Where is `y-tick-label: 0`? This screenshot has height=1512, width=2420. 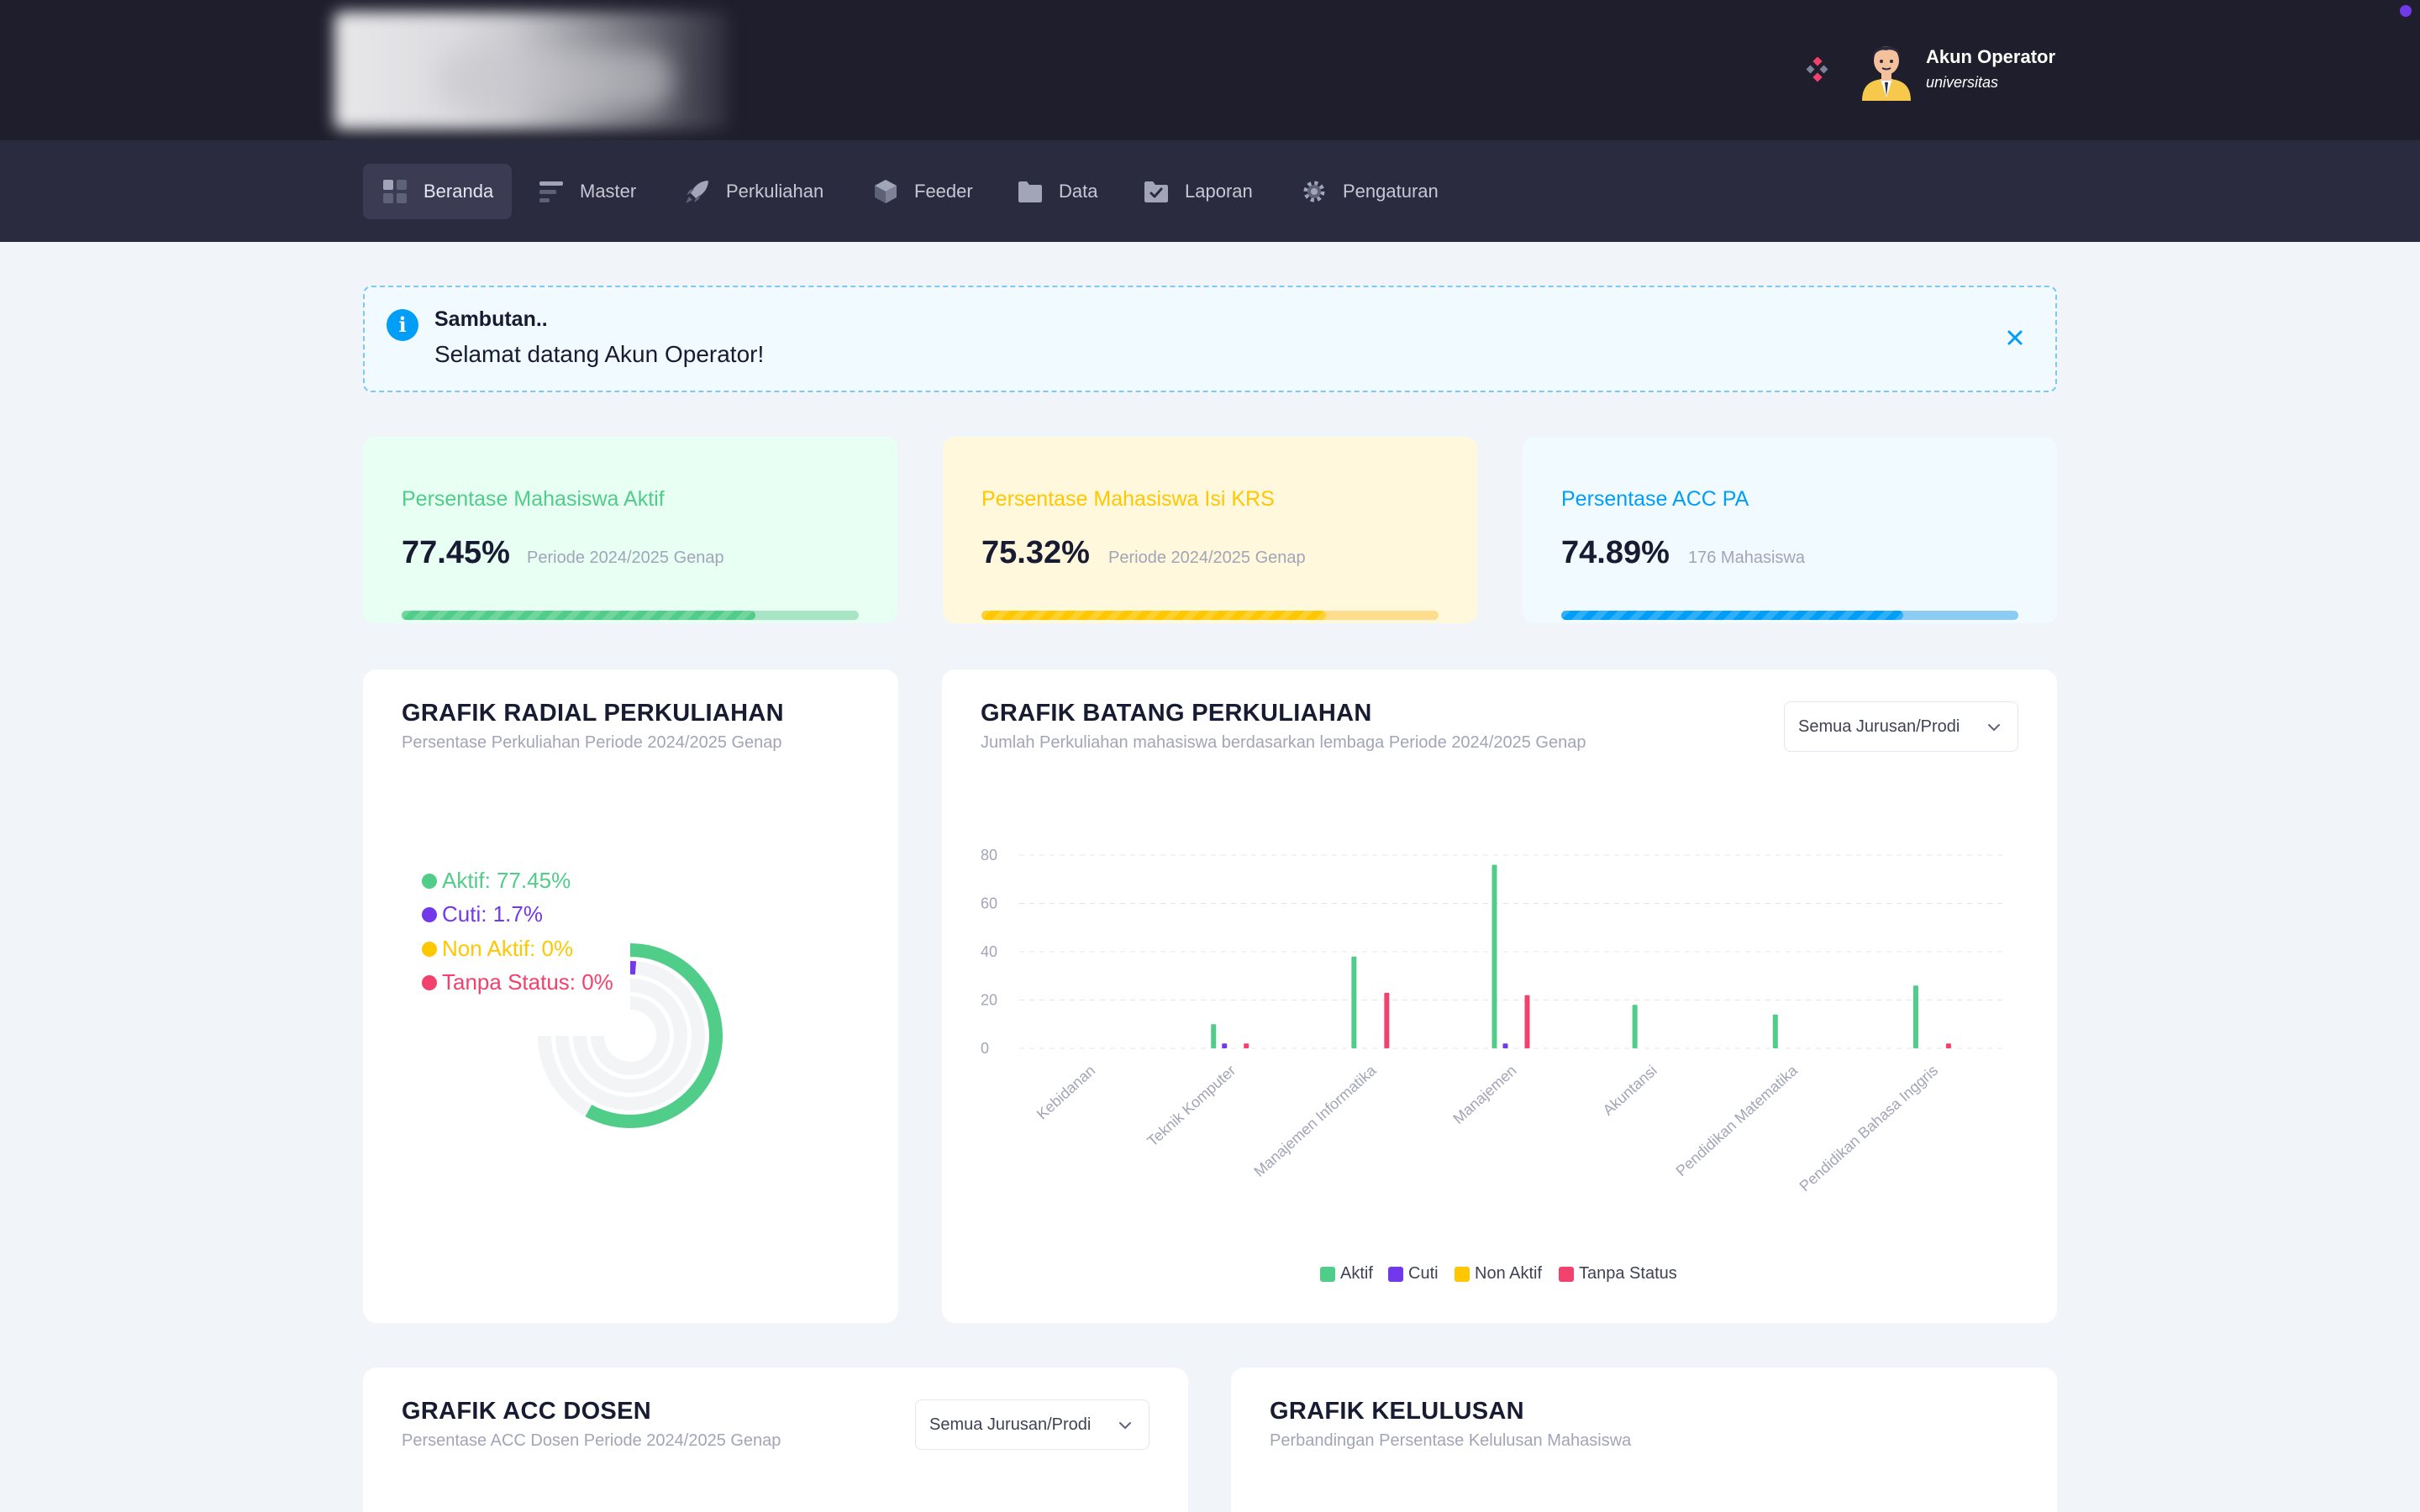
y-tick-label: 0 is located at coordinates (985, 1048).